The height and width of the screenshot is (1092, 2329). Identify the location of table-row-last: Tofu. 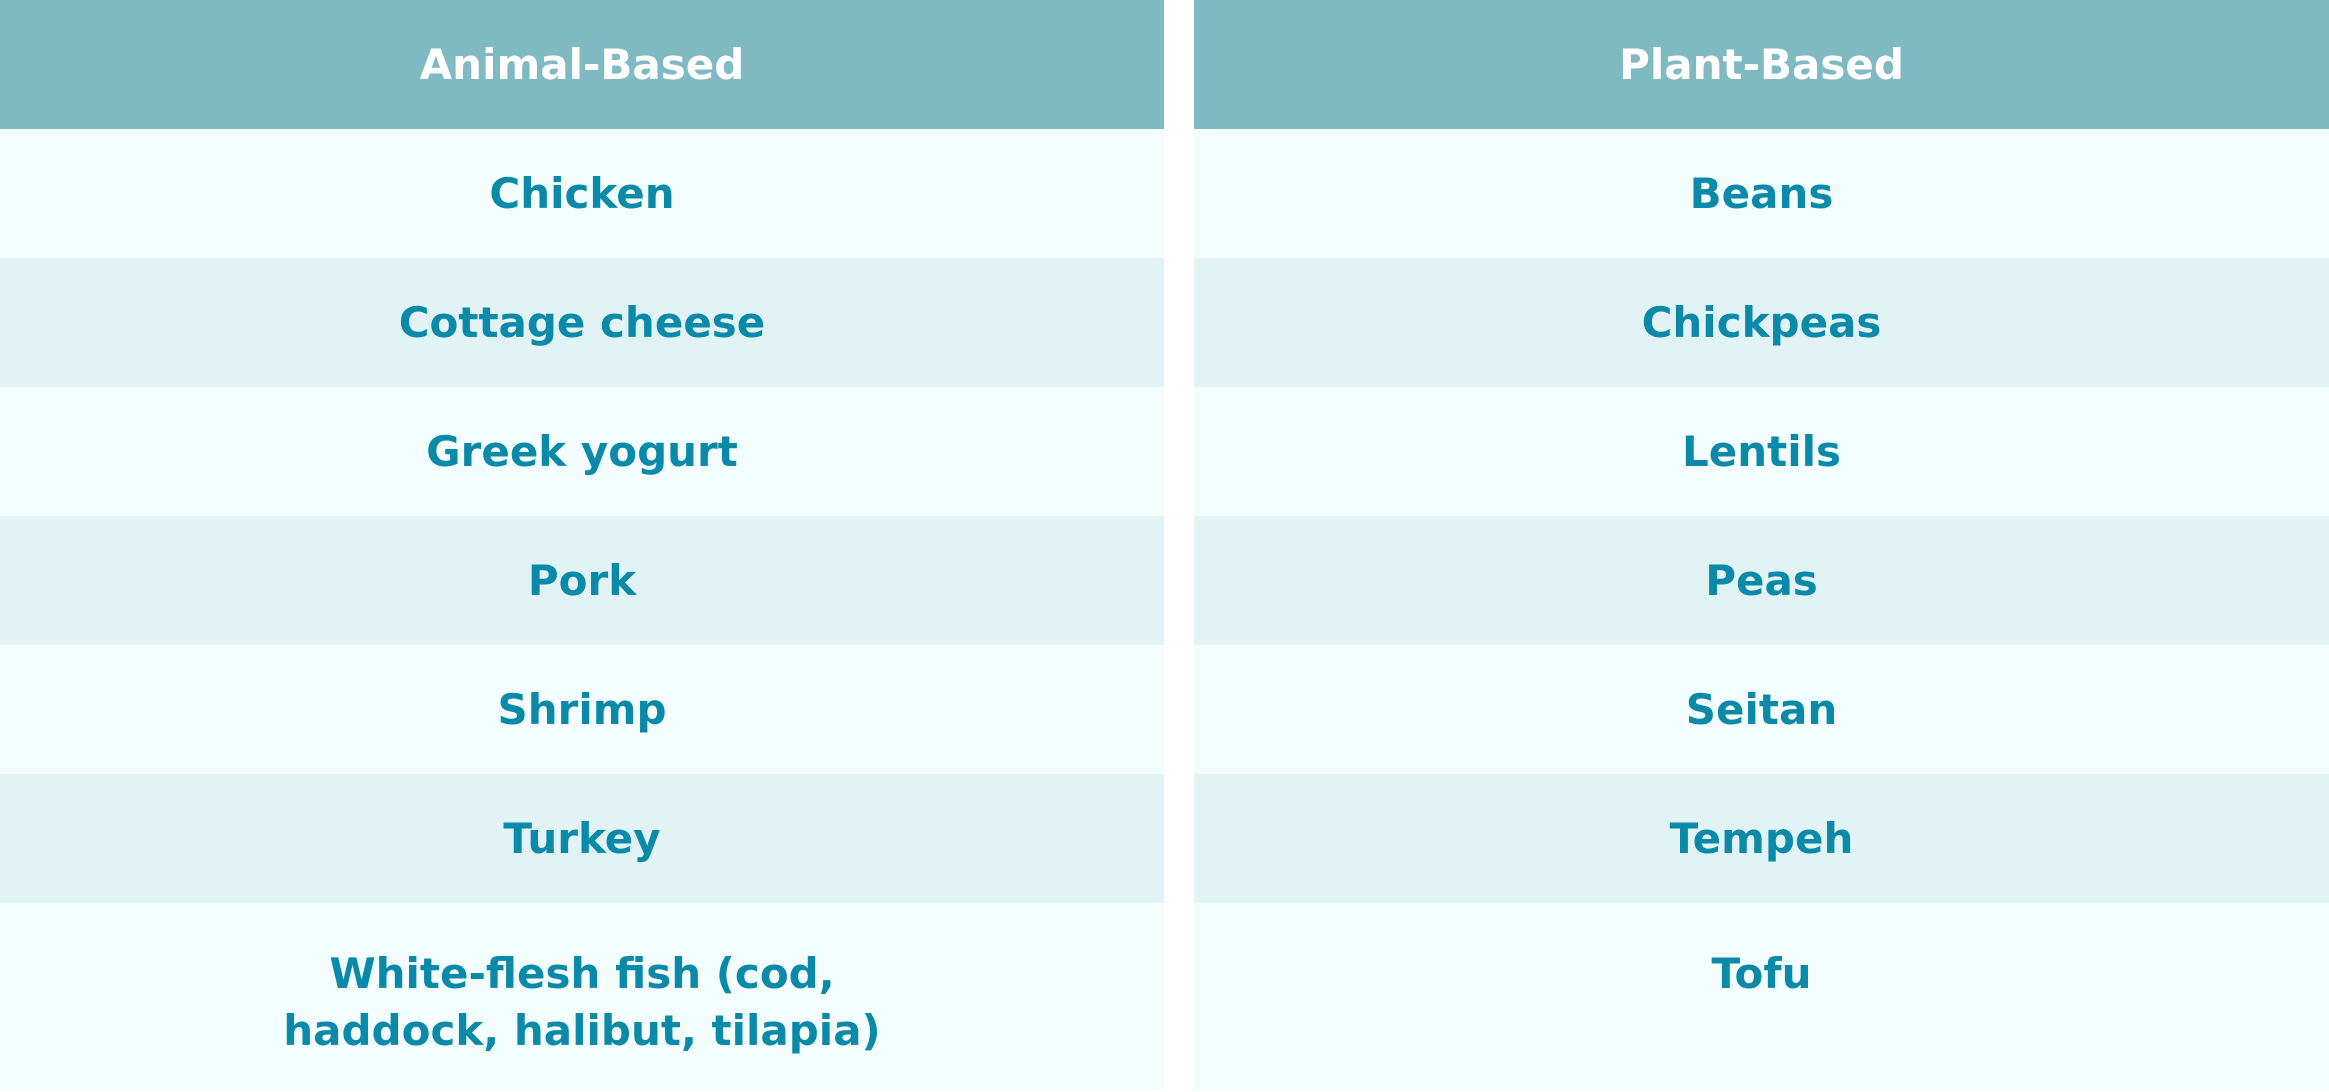
(1761, 996).